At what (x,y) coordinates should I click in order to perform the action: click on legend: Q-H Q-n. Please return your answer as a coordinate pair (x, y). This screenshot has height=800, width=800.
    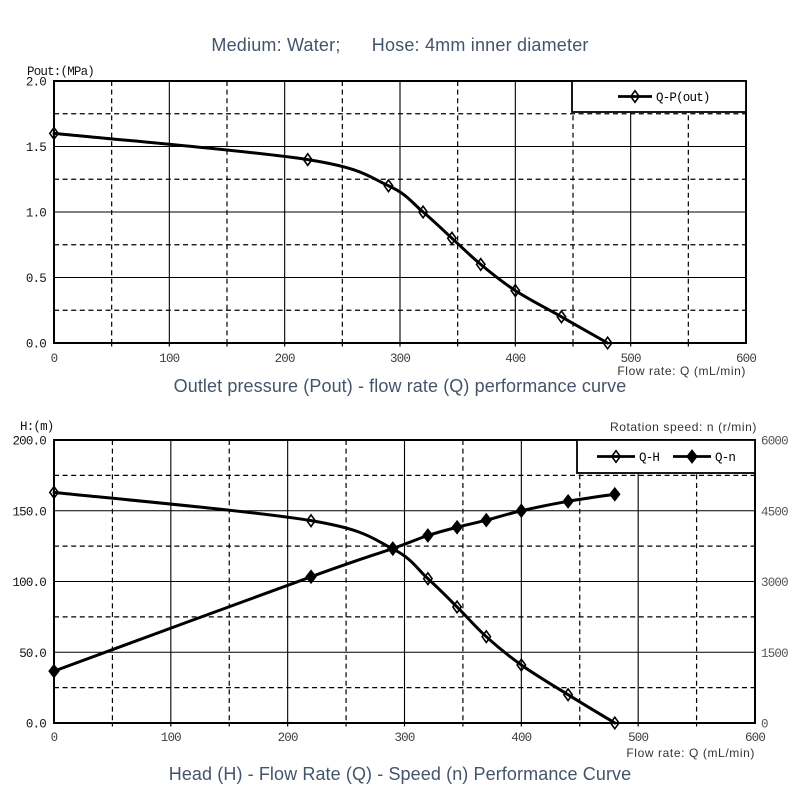
    Looking at the image, I should click on (666, 456).